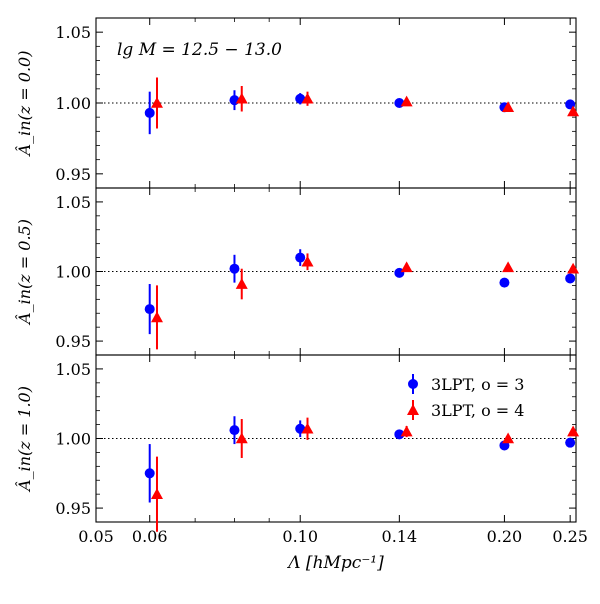 The height and width of the screenshot is (604, 600). What do you see at coordinates (24, 104) in the screenshot?
I see `y-axis-label: Â_in(z = 0.0)` at bounding box center [24, 104].